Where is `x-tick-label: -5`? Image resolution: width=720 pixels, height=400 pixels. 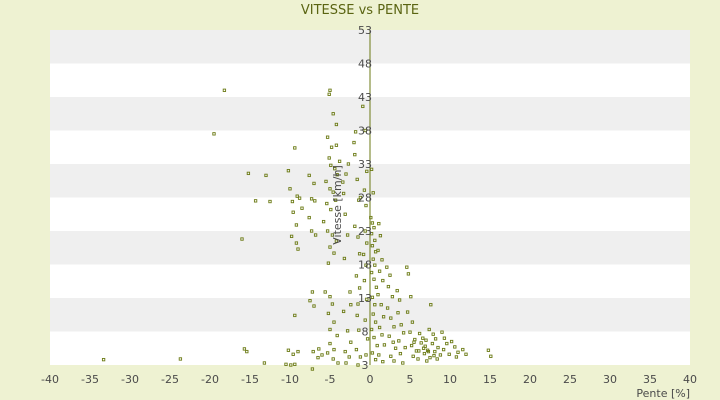
x-tick-label: -5 is located at coordinates (330, 379).